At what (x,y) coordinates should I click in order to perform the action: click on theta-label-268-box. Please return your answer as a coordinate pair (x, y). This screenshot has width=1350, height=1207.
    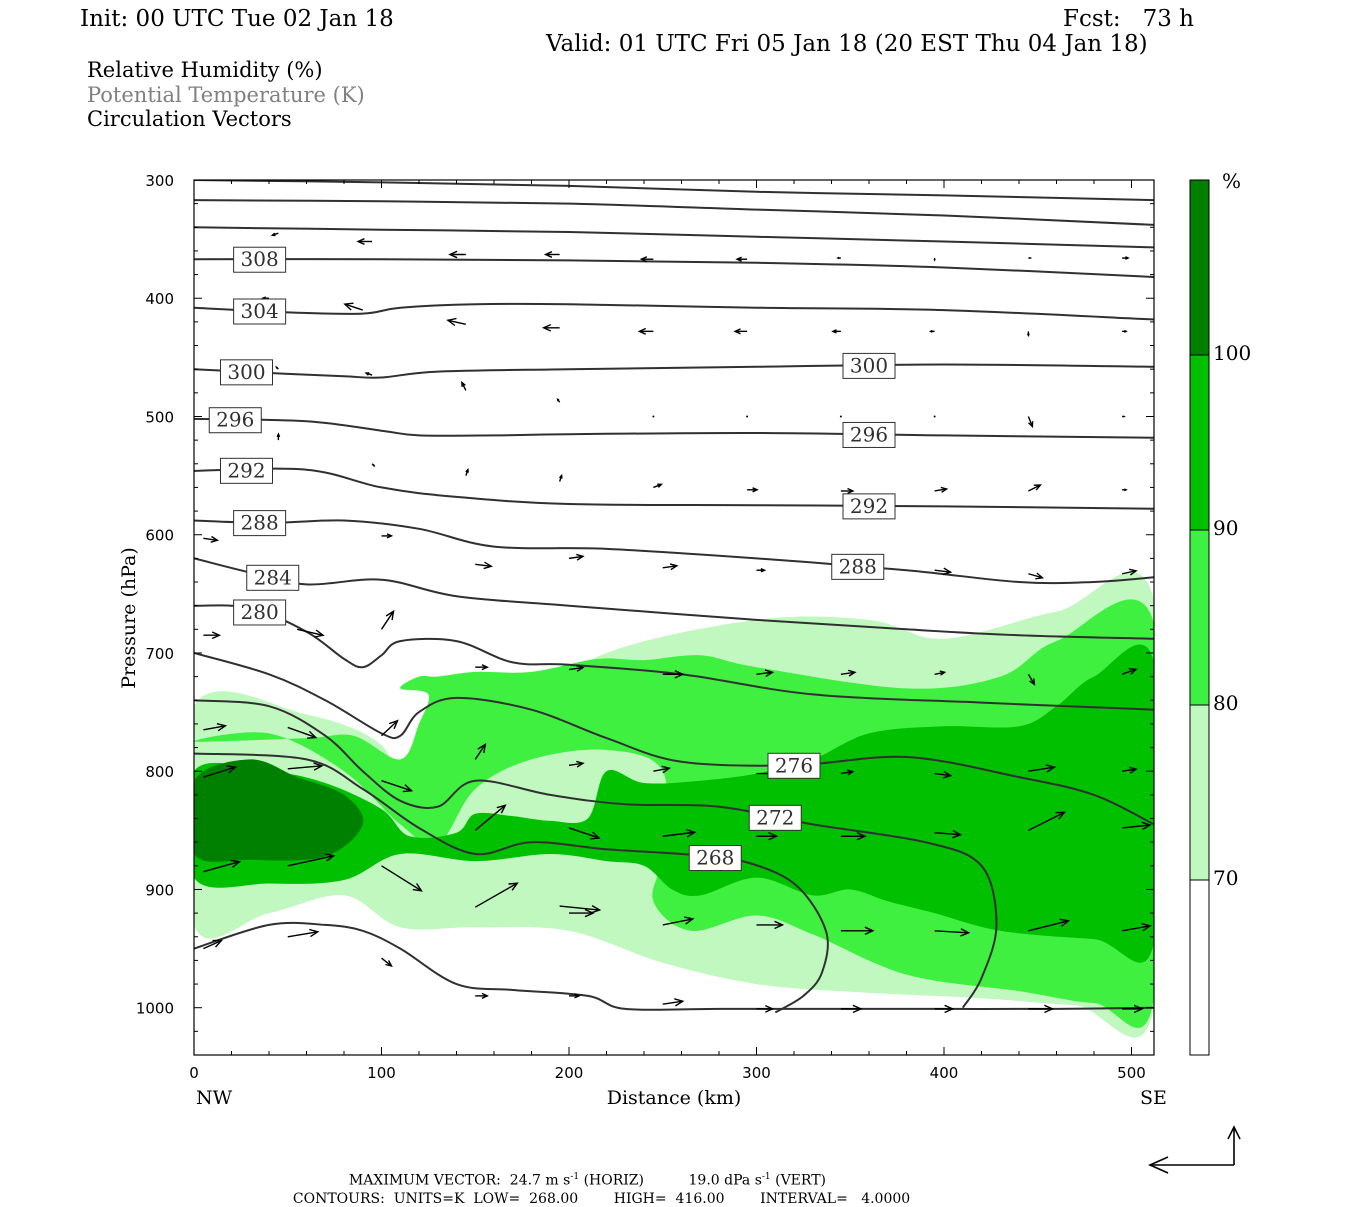
    Looking at the image, I should click on (715, 858).